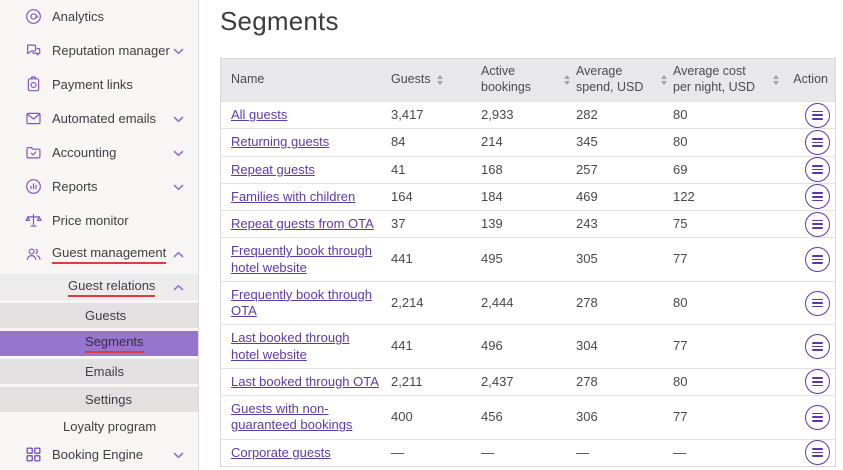 Image resolution: width=843 pixels, height=470 pixels. I want to click on table-row: Repeat guests 41 168 257 69, so click(528, 169).